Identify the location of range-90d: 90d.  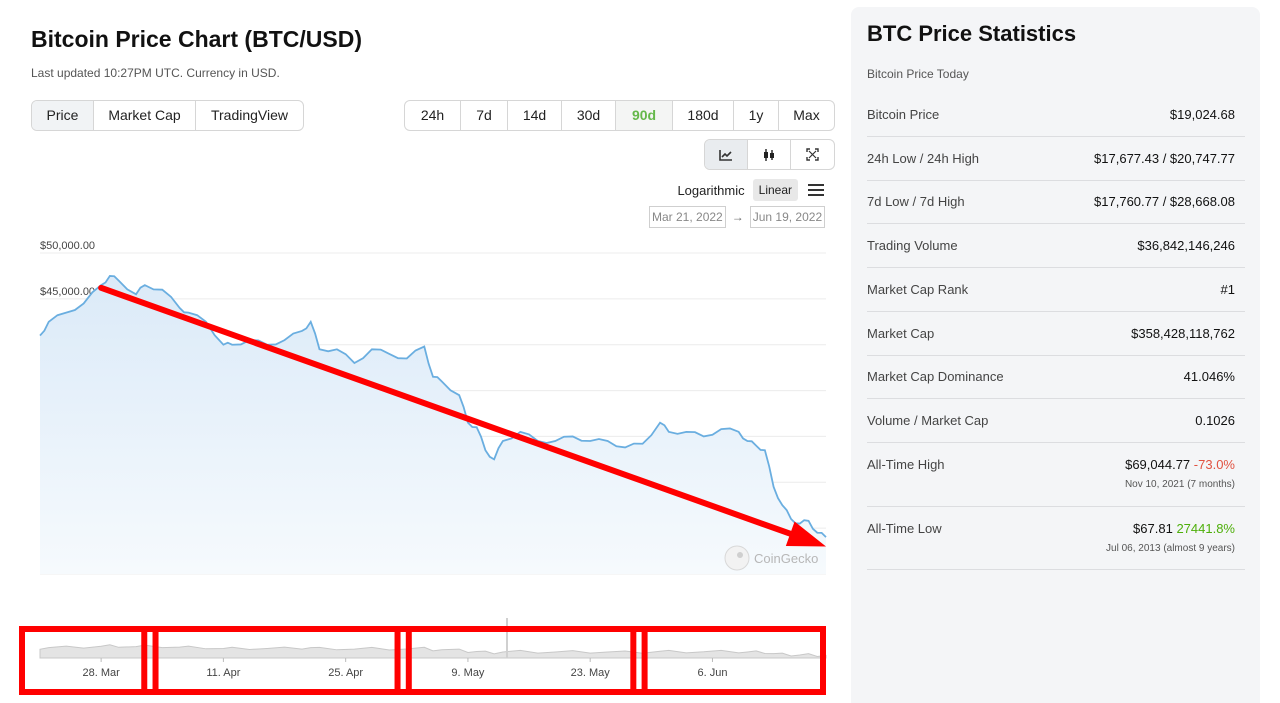
(644, 115).